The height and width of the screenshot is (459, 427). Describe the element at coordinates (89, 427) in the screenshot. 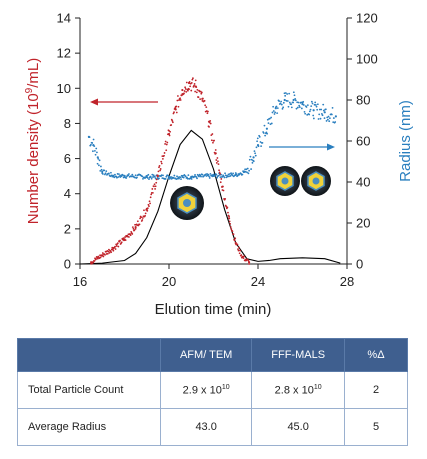

I see `table-cell-label: Average Radius` at that location.